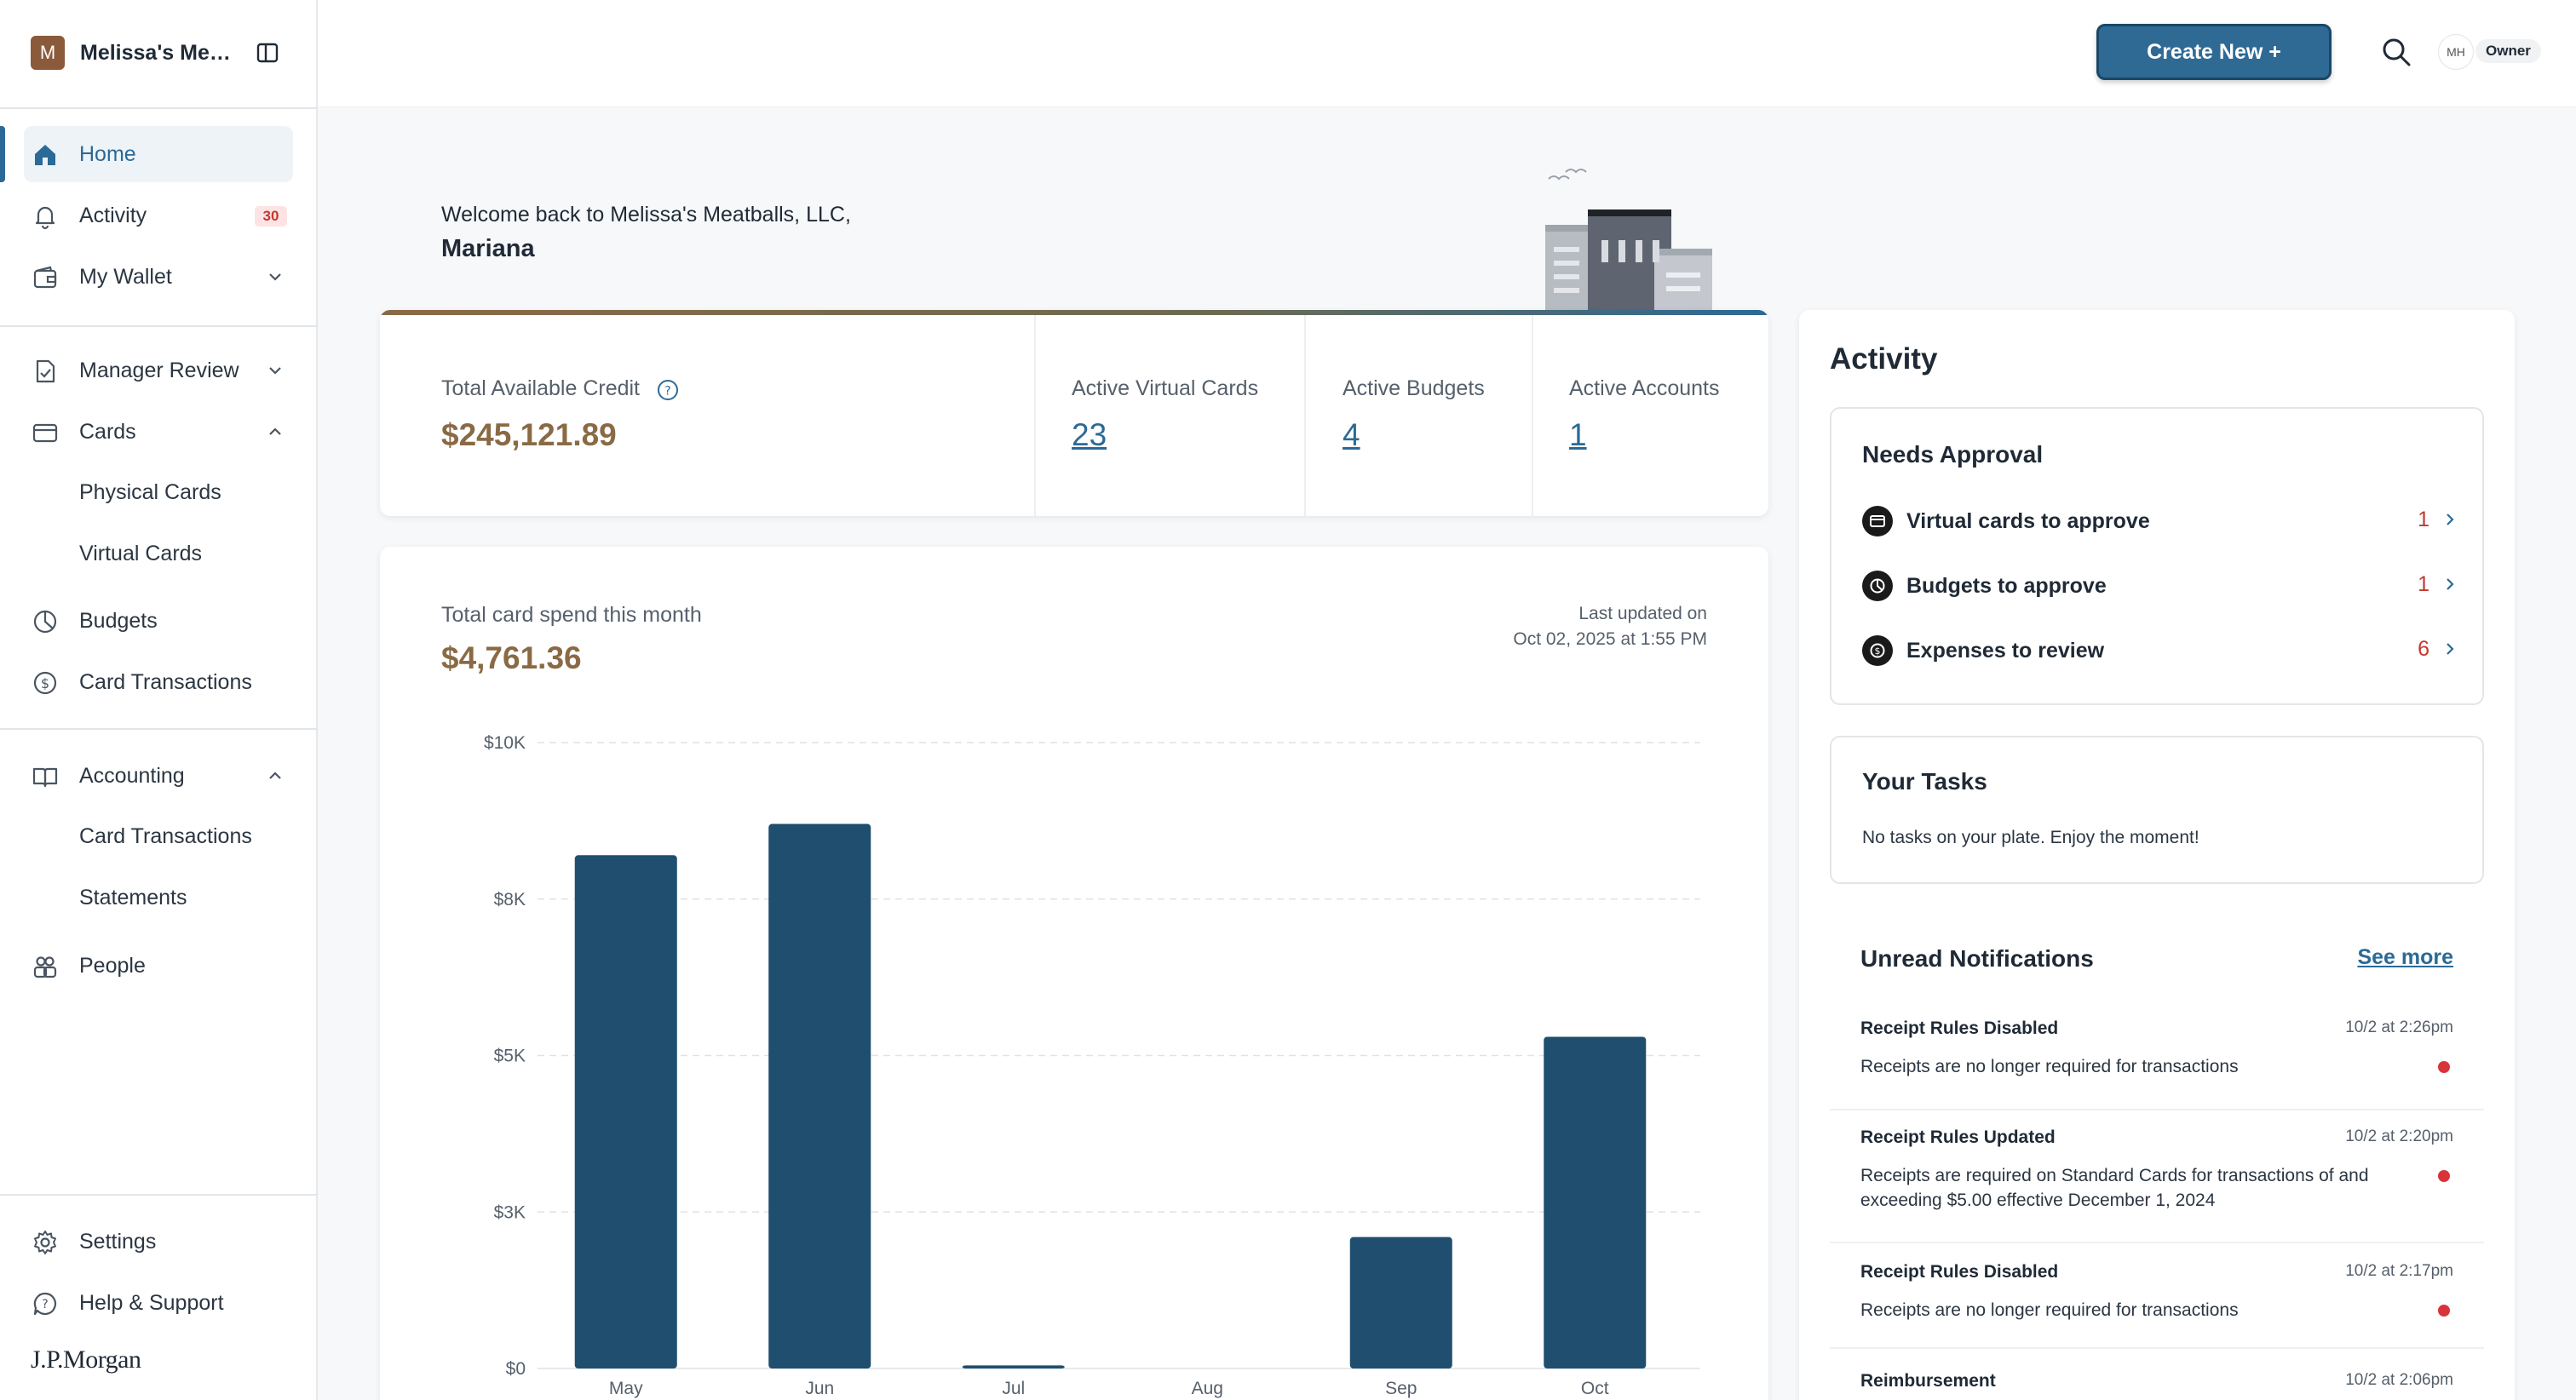  I want to click on your-tasks-title: Your Tasks, so click(1925, 781).